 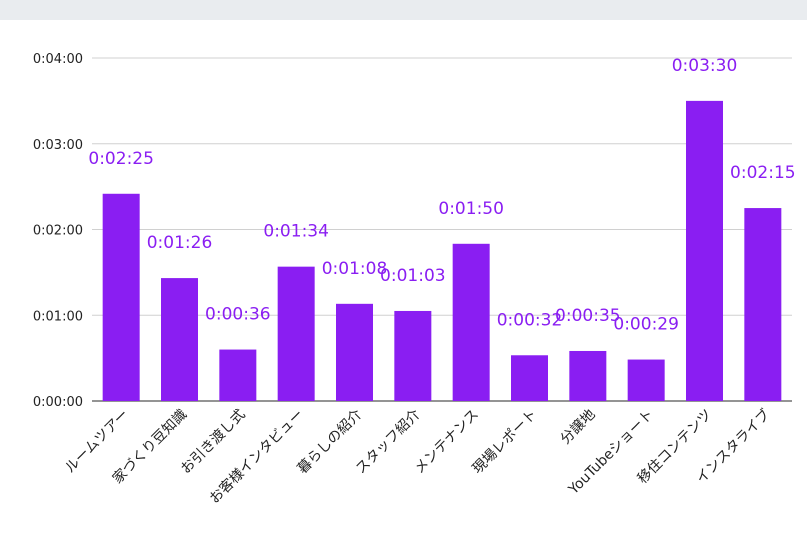 What do you see at coordinates (763, 173) in the screenshot?
I see `data-label: 0:02:15` at bounding box center [763, 173].